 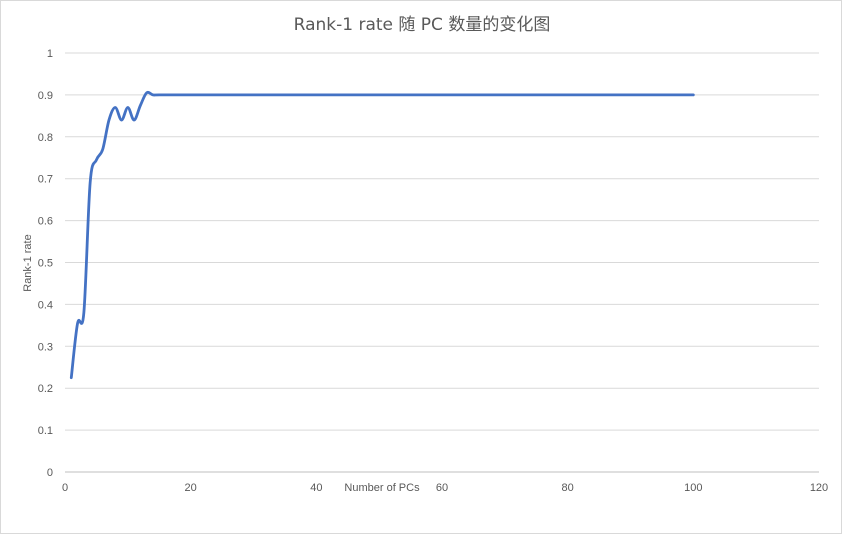 What do you see at coordinates (65, 488) in the screenshot?
I see `x-tick-label: 0` at bounding box center [65, 488].